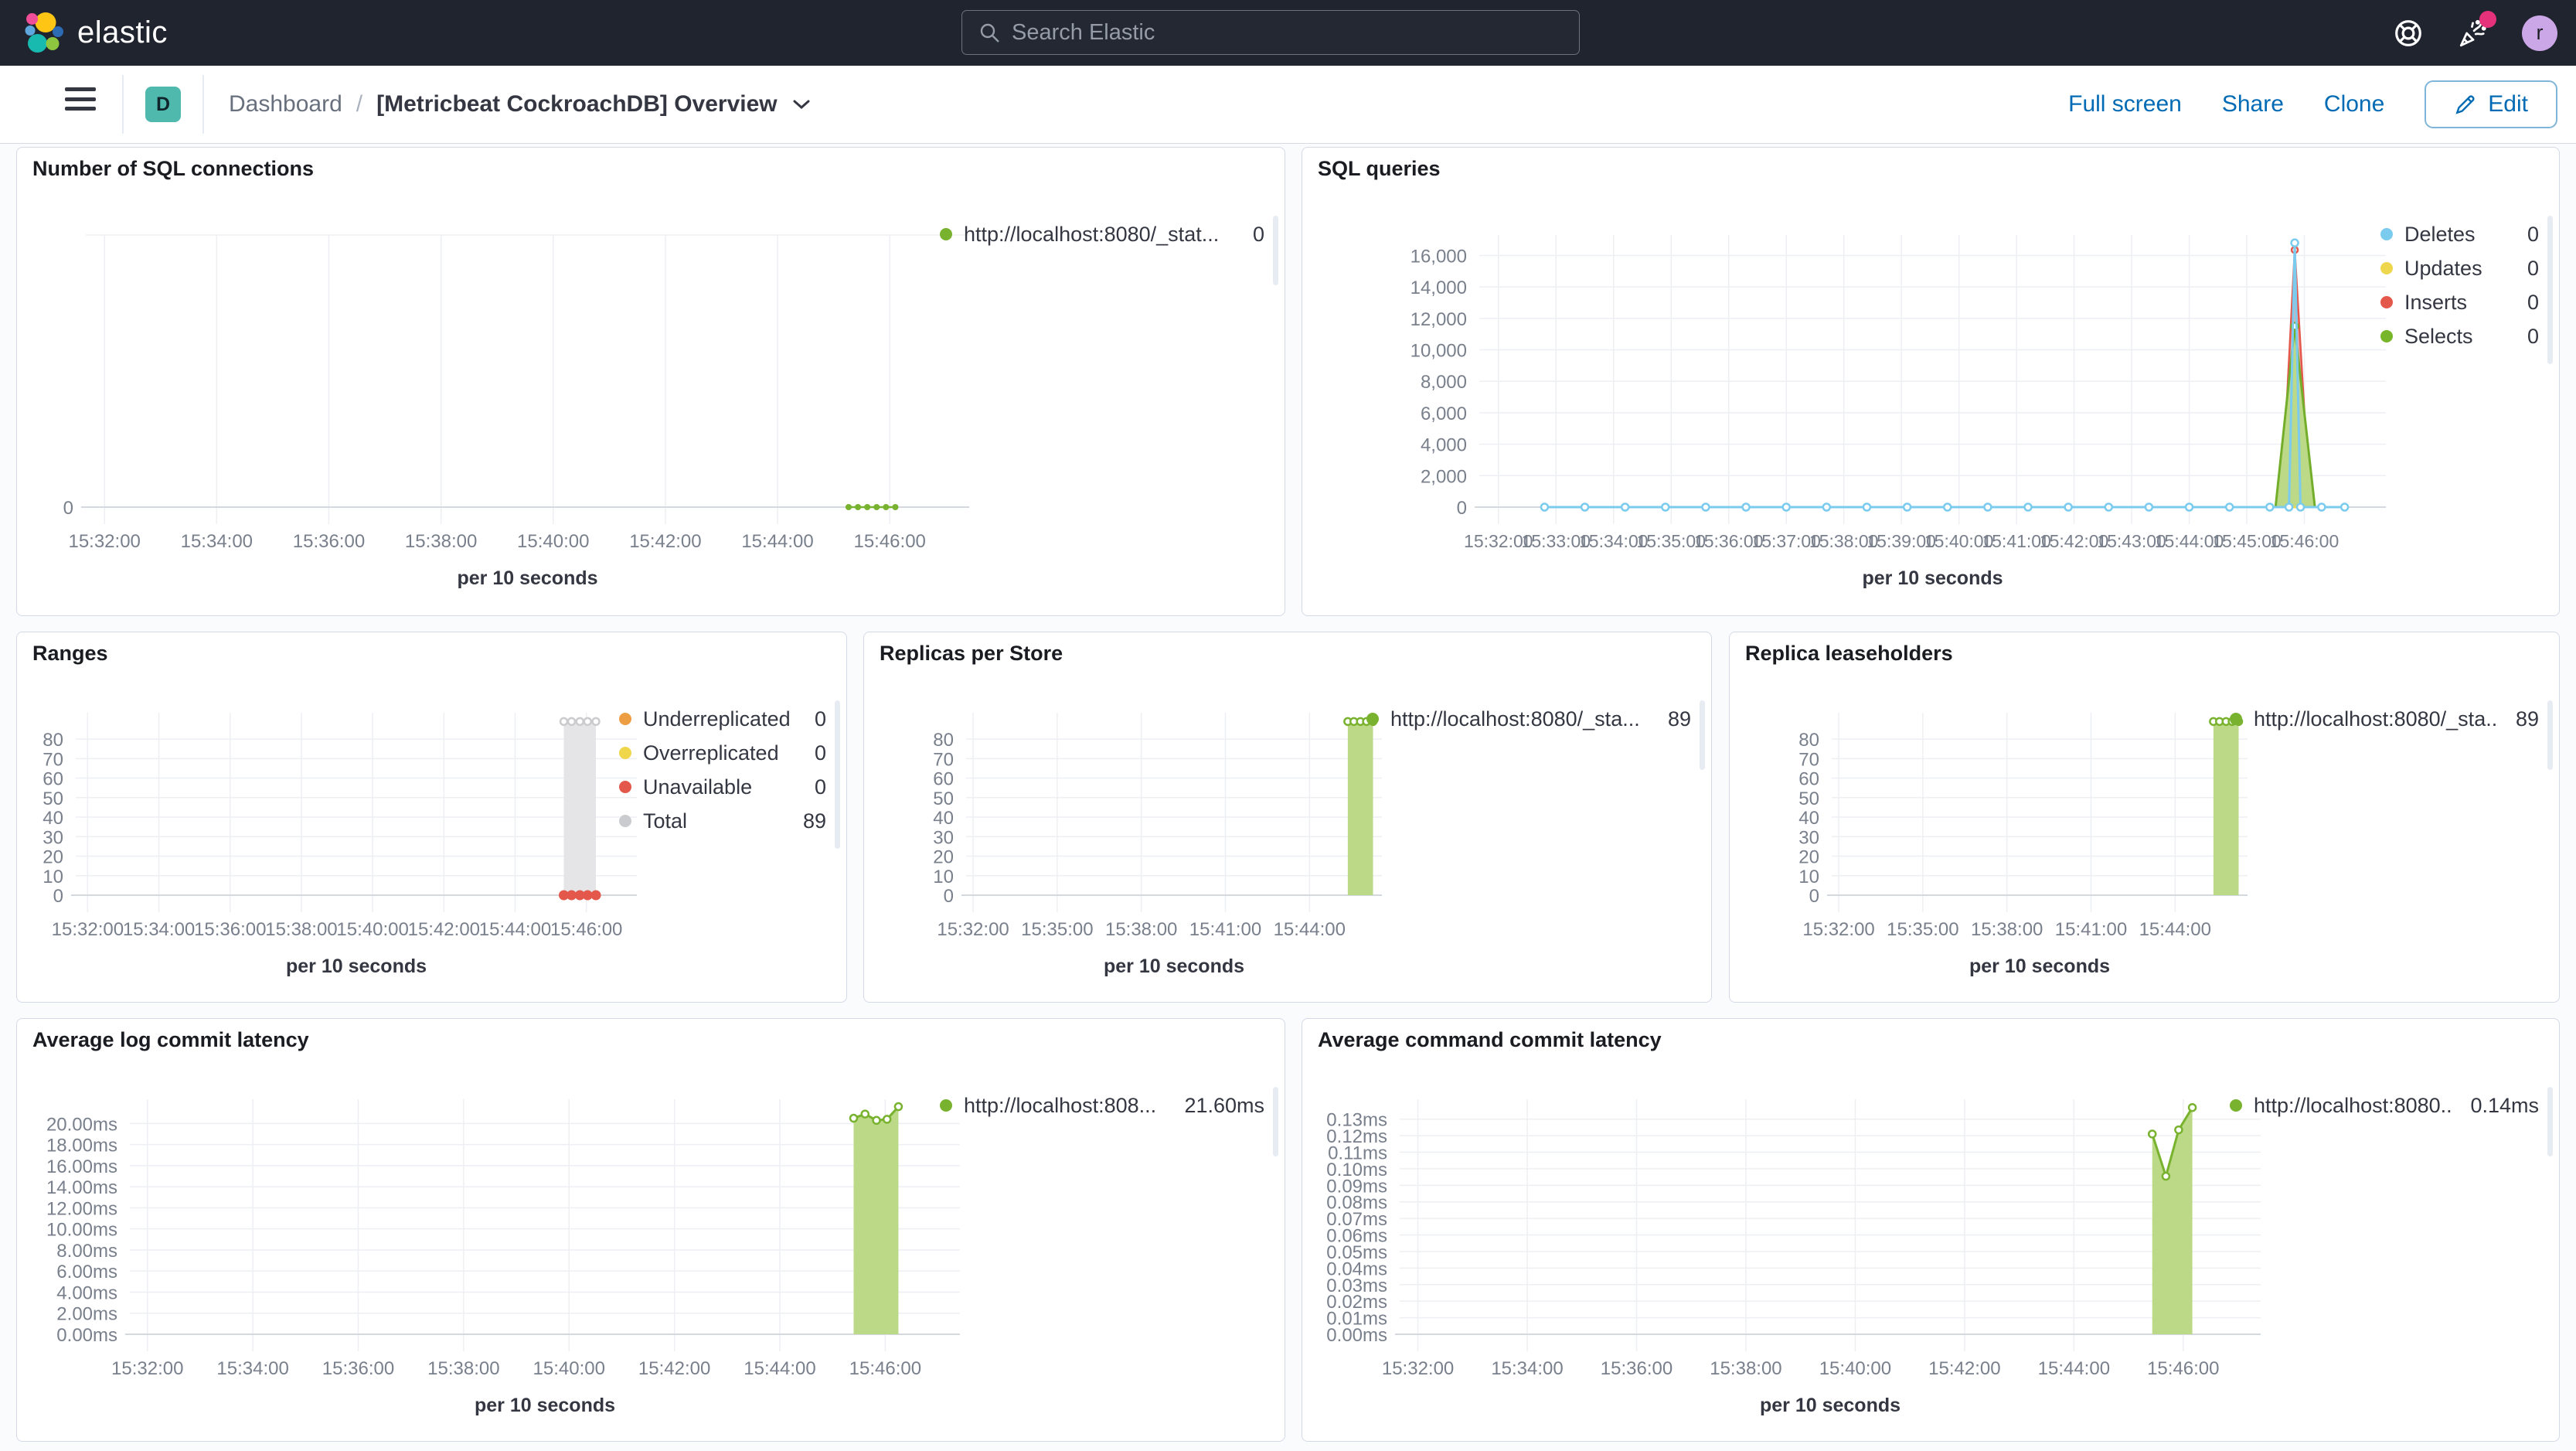 This screenshot has width=2576, height=1451. Describe the element at coordinates (1808, 740) in the screenshot. I see `svg-text: 80` at that location.